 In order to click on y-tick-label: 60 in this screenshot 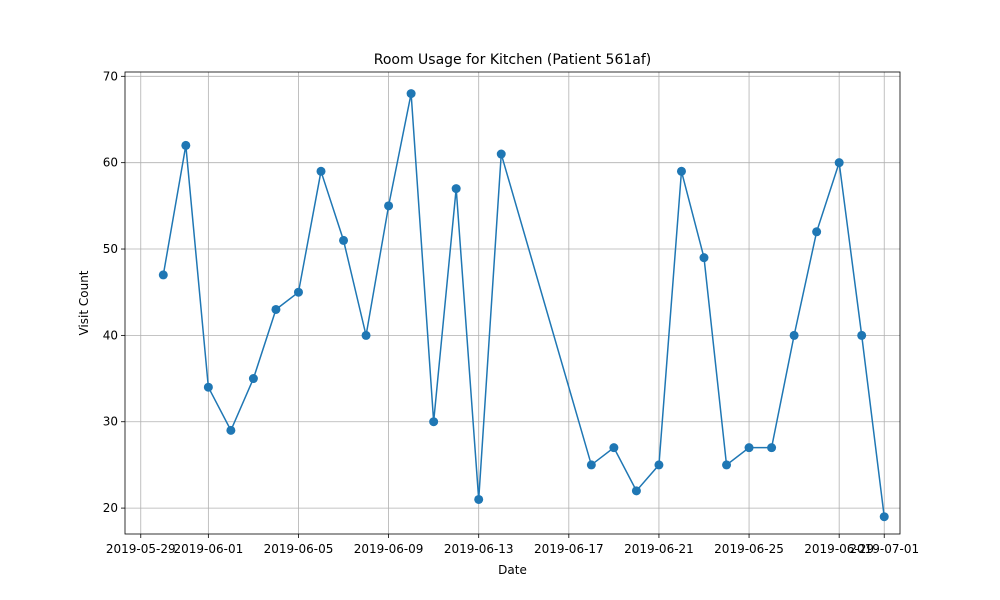, I will do `click(110, 163)`.